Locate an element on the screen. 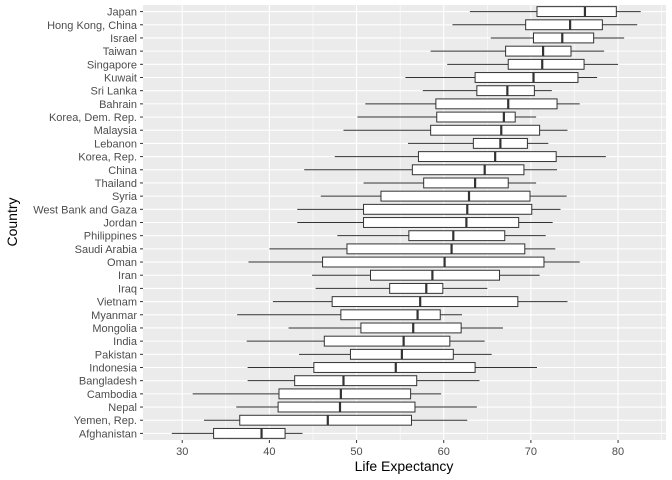 The height and width of the screenshot is (480, 672). y-tick-label: Nepal is located at coordinates (122, 408).